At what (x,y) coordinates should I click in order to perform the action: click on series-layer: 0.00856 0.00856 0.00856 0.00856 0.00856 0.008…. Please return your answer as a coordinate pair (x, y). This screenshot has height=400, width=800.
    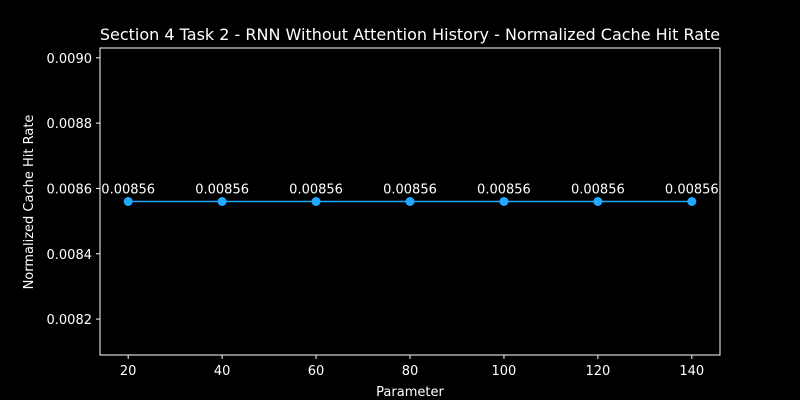
    Looking at the image, I should click on (410, 194).